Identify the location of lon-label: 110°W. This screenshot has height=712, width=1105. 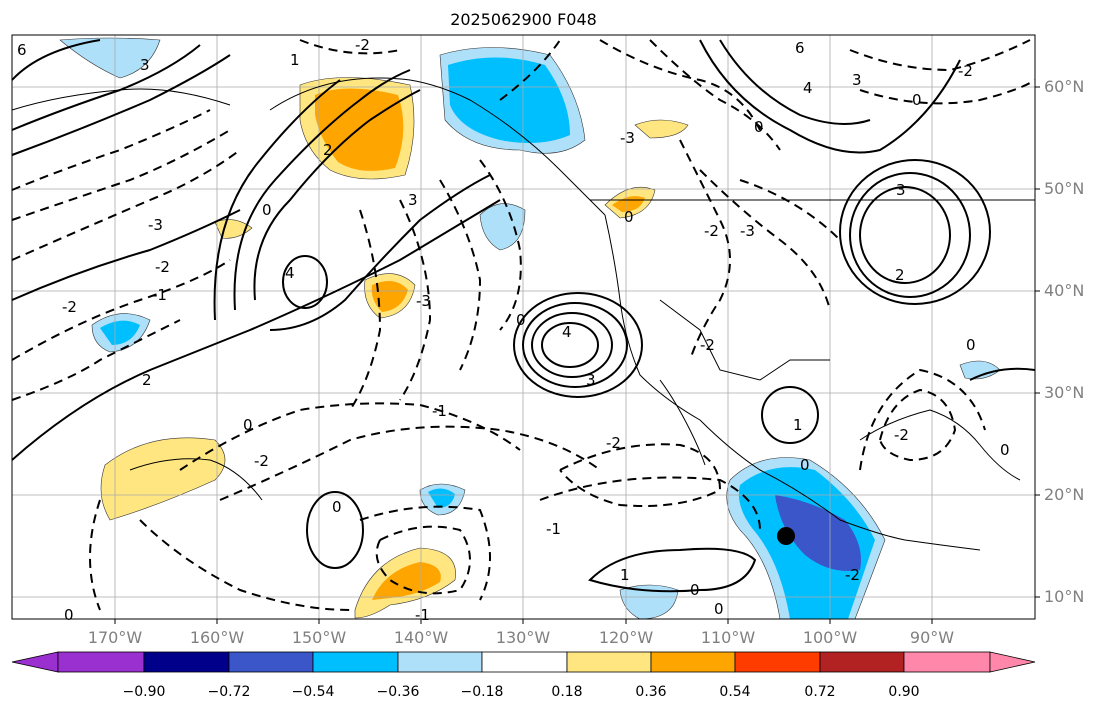
(728, 637).